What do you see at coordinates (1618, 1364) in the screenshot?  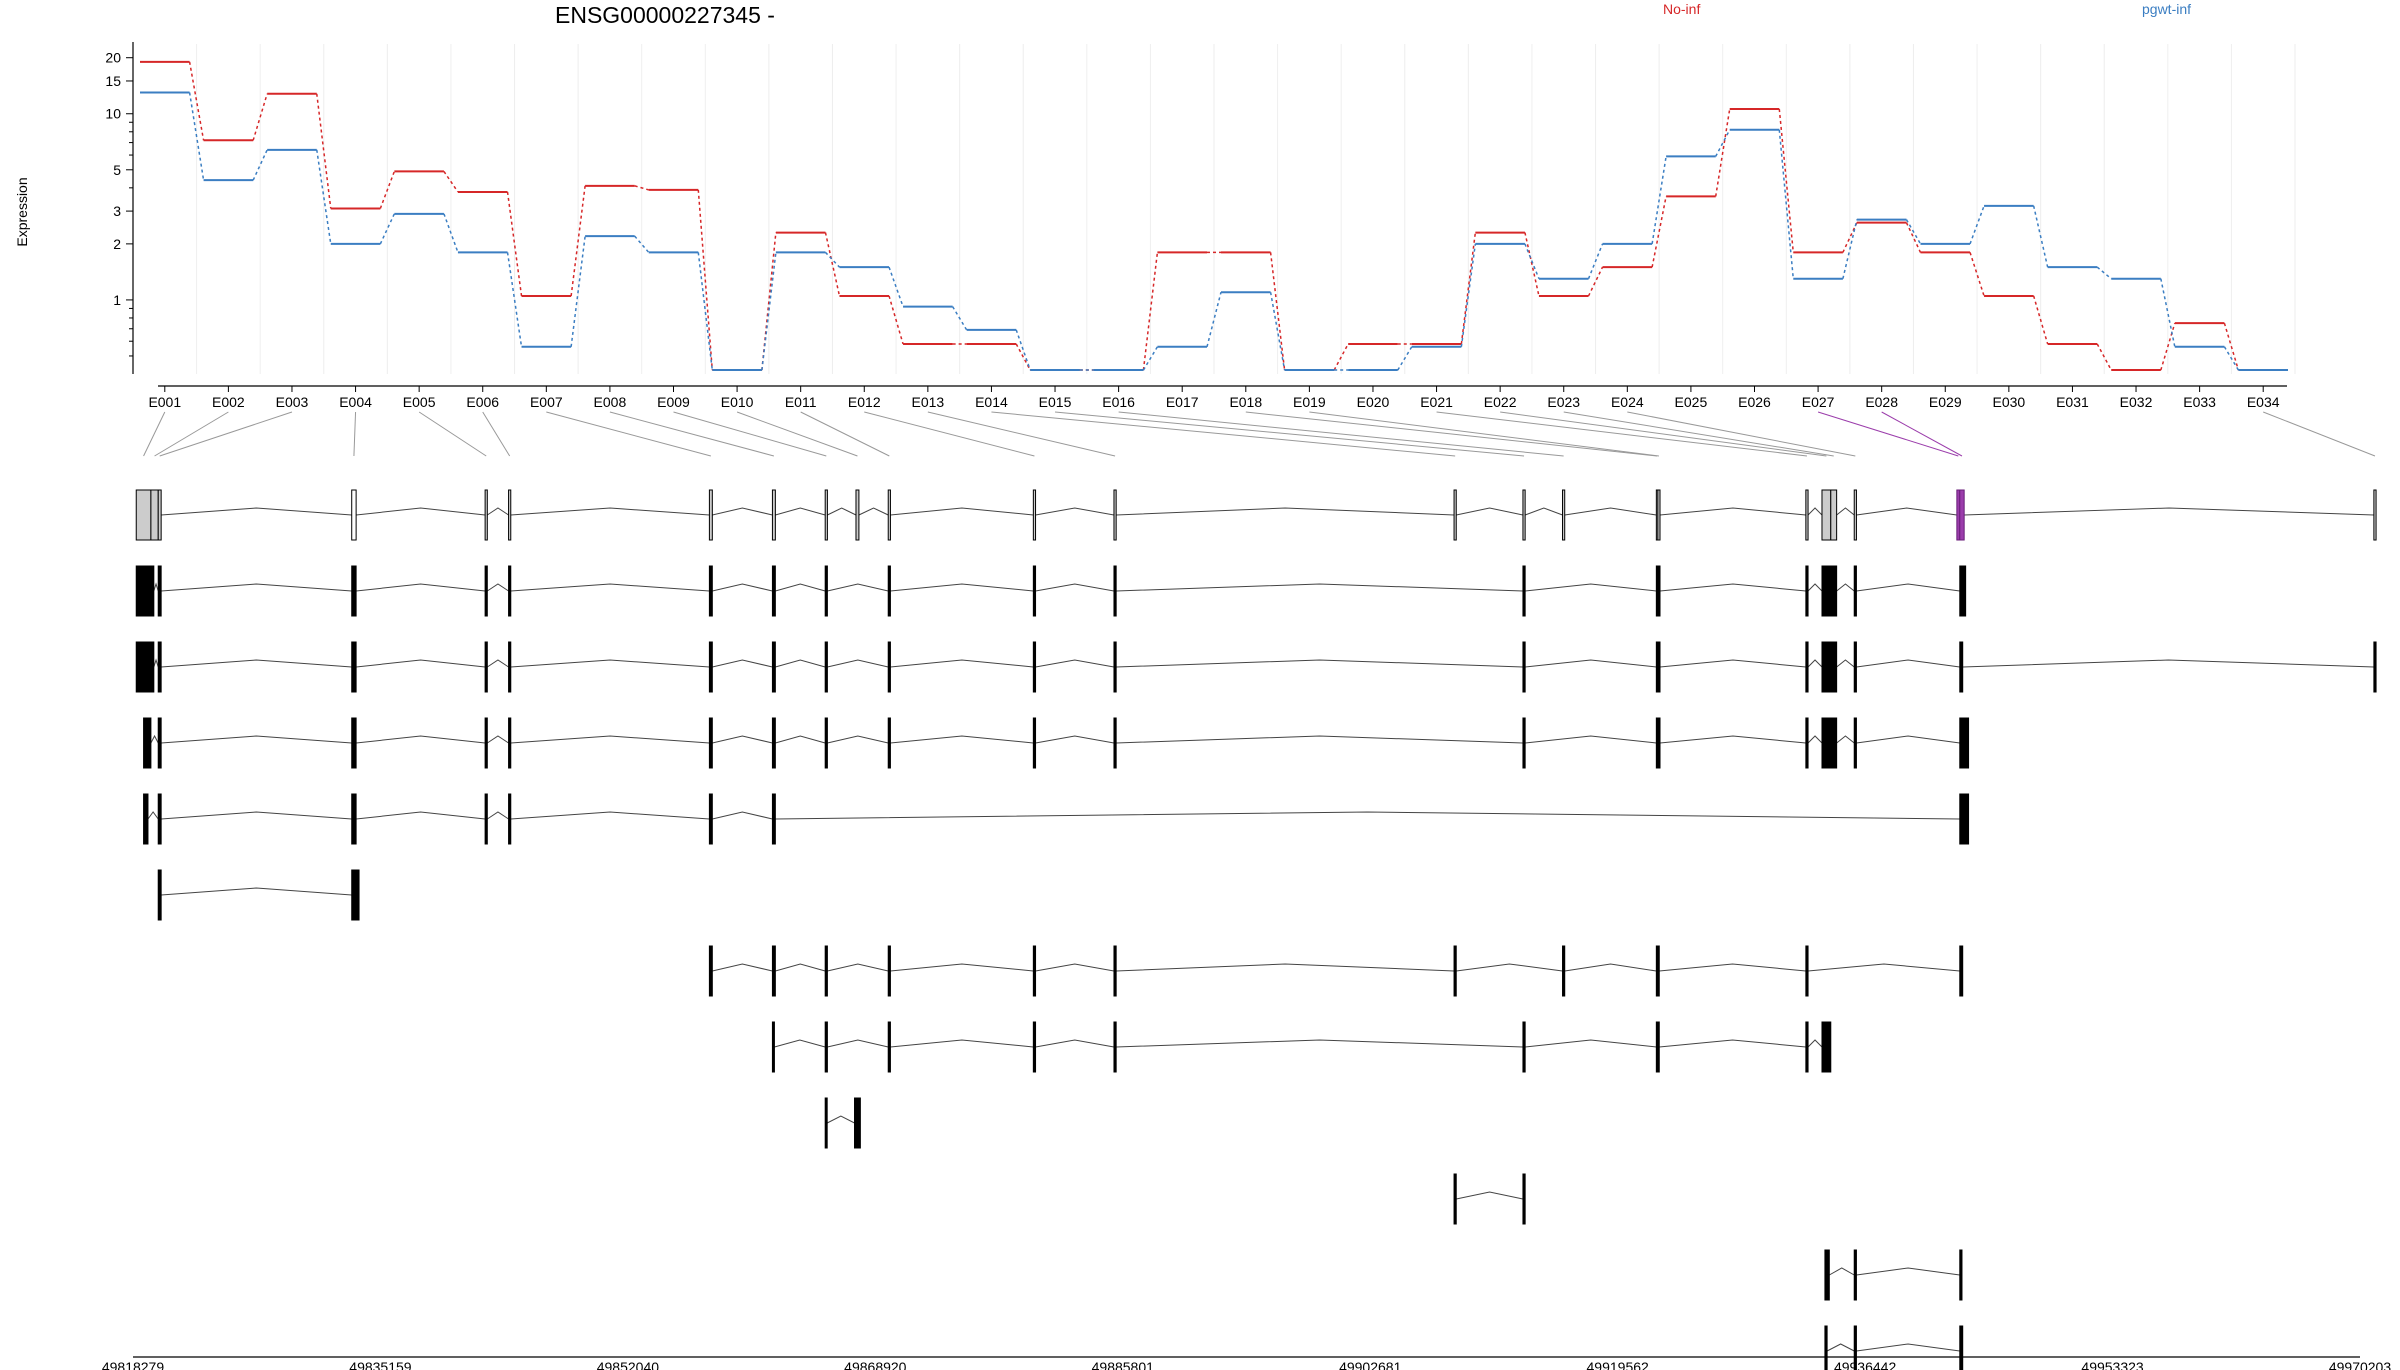 I see `genomic-tick-label: 49919562` at bounding box center [1618, 1364].